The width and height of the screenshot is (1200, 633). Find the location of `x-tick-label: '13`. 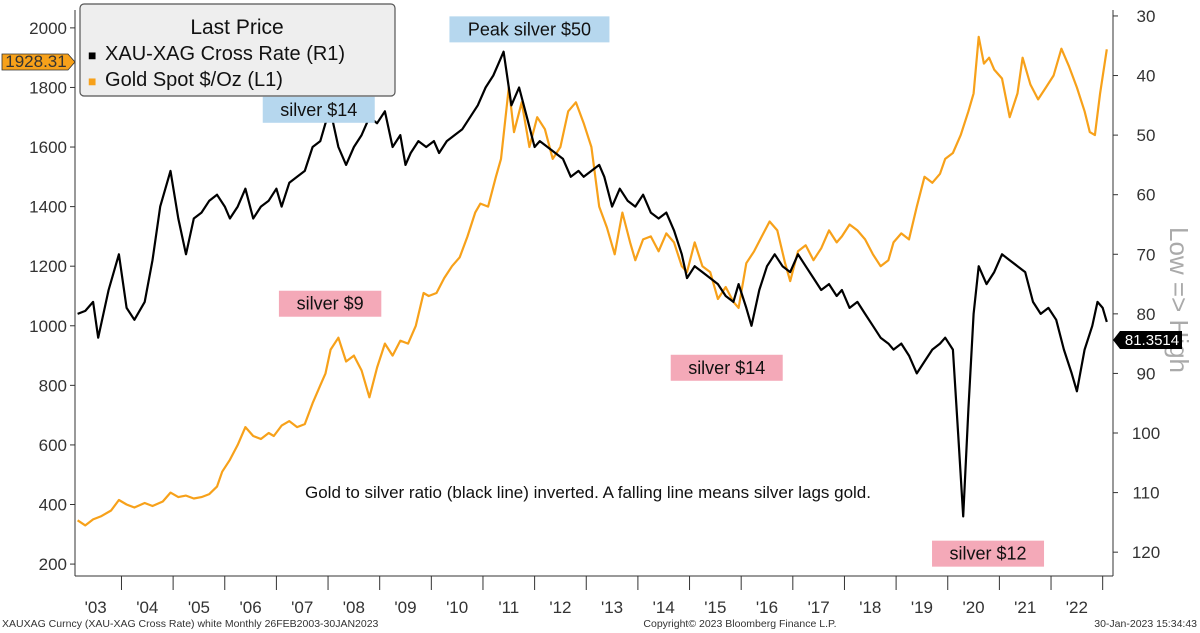

x-tick-label: '13 is located at coordinates (612, 607).